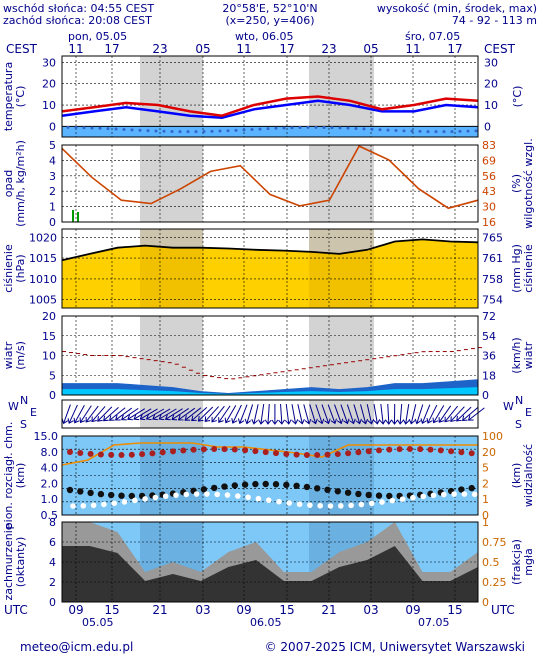  I want to click on pressure-area, so click(270, 273).